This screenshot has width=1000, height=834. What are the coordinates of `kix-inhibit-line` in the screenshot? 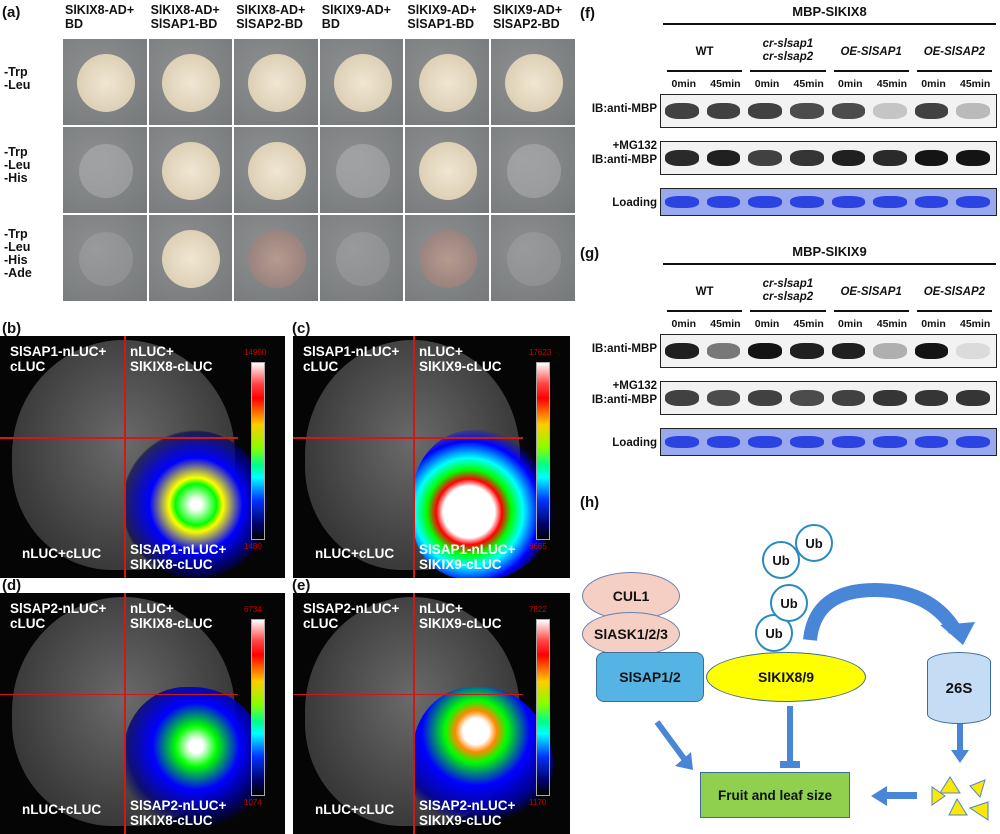 It's located at (790, 734).